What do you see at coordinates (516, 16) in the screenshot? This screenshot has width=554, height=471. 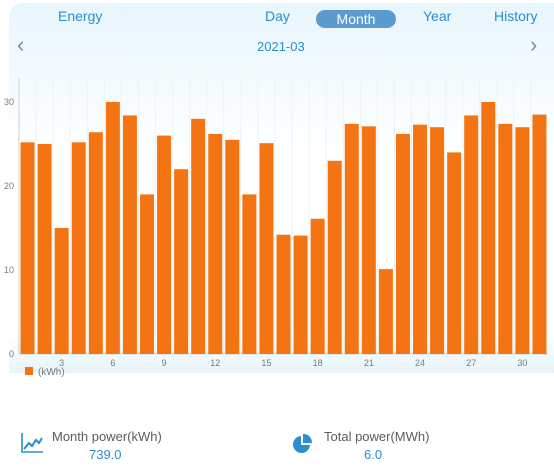 I see `tab-history: History` at bounding box center [516, 16].